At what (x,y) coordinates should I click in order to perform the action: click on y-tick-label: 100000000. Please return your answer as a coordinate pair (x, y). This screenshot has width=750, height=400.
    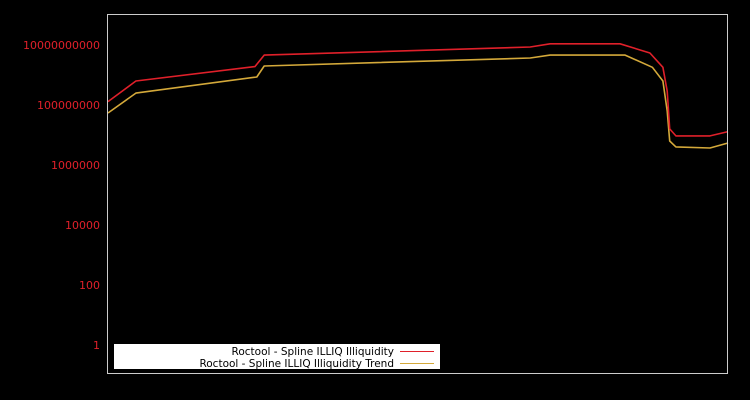
    Looking at the image, I should click on (68, 105).